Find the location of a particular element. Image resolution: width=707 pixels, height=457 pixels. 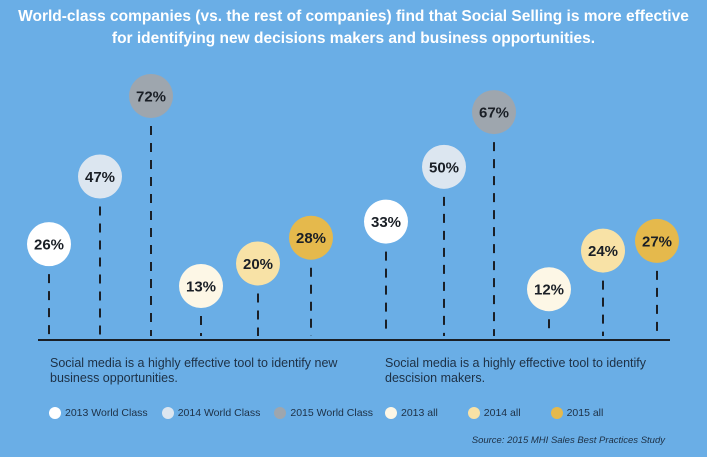

legend-label: 2013 World Class is located at coordinates (106, 413).